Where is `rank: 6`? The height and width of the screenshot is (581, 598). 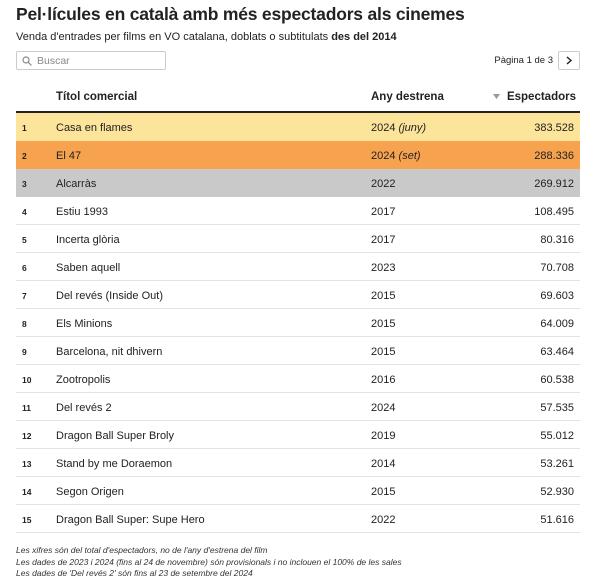 rank: 6 is located at coordinates (24, 268).